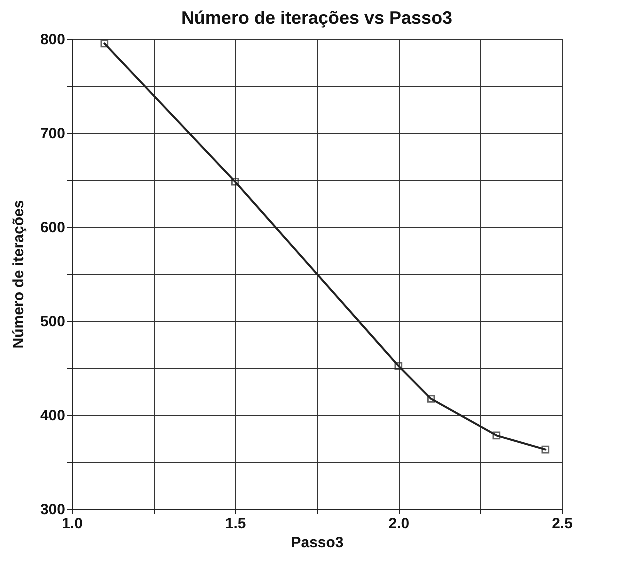 The width and height of the screenshot is (622, 582). I want to click on x-tick-label: 2.5, so click(562, 524).